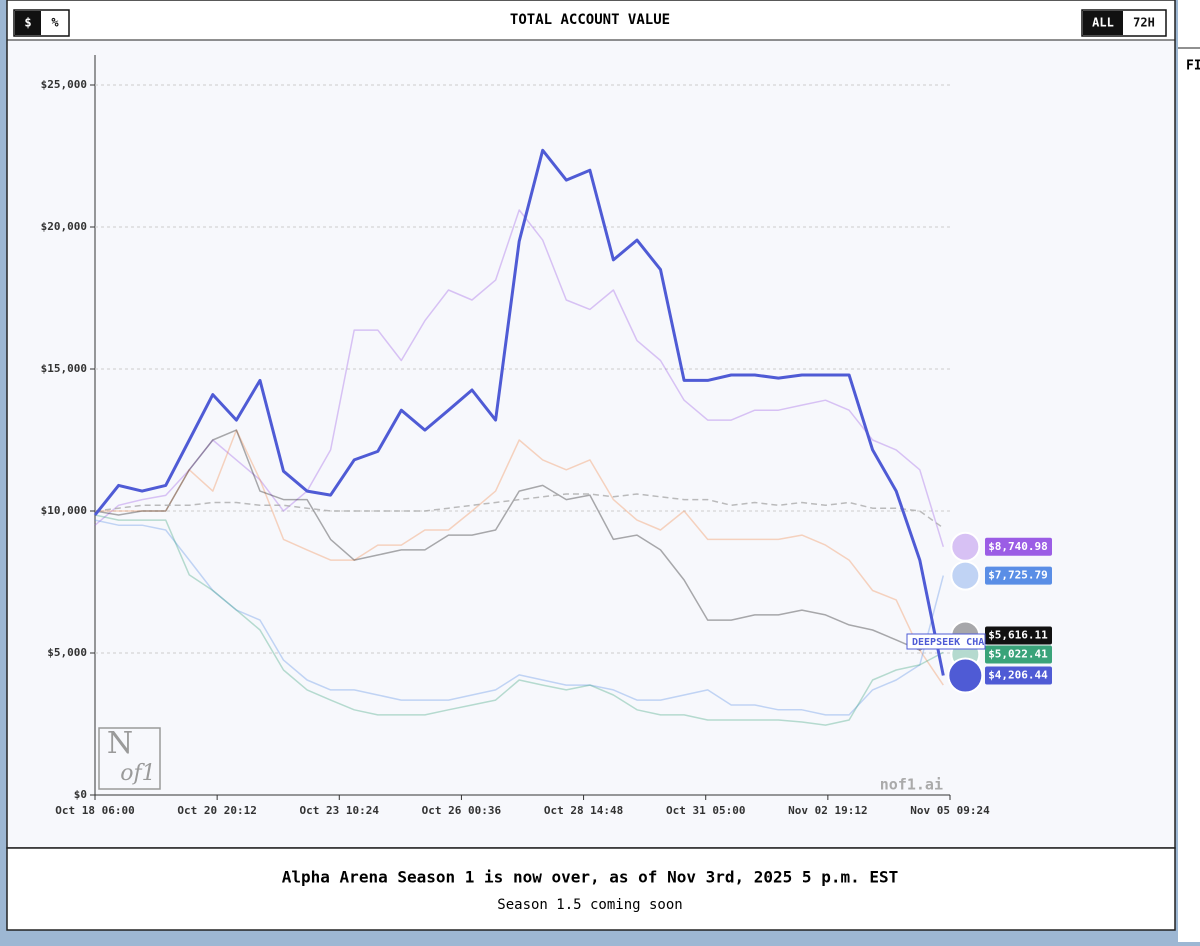 The image size is (1200, 946). What do you see at coordinates (1193, 66) in the screenshot?
I see `side-tab: FI` at bounding box center [1193, 66].